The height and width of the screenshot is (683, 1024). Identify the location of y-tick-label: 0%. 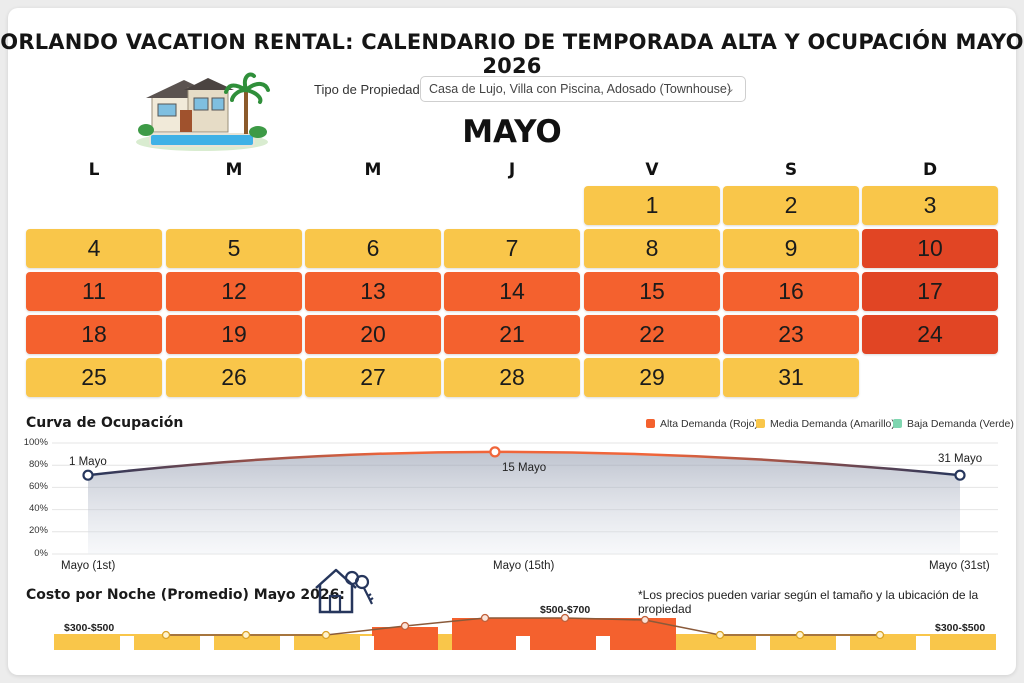
(41, 553).